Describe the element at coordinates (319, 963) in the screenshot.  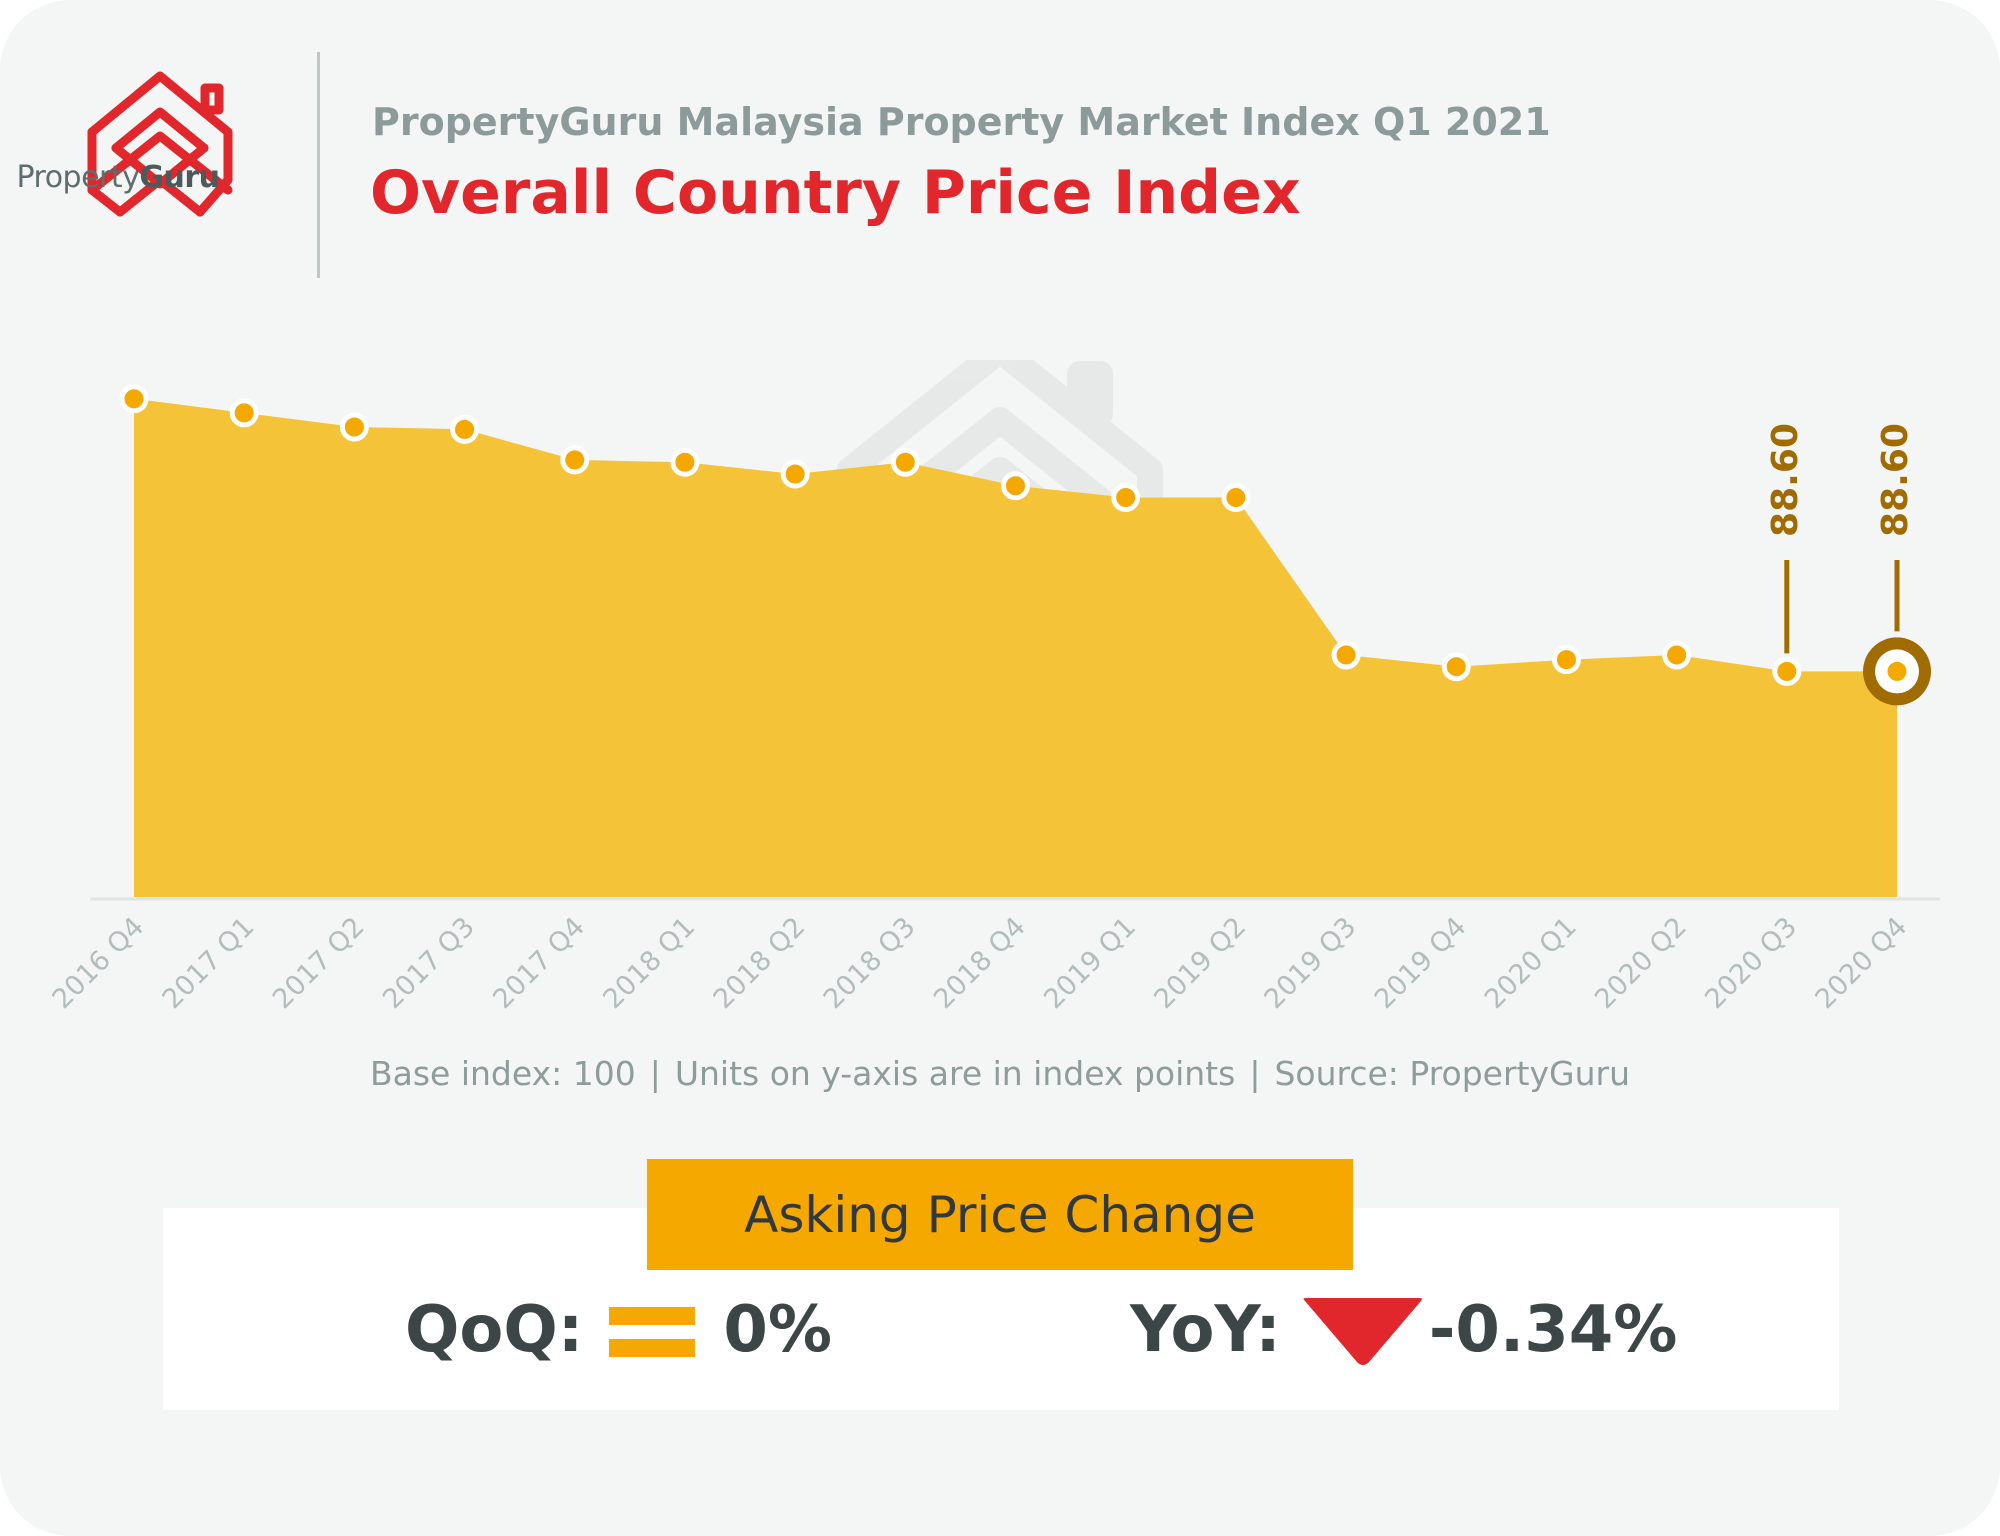
I see `x-tick-label: 2017 Q2` at that location.